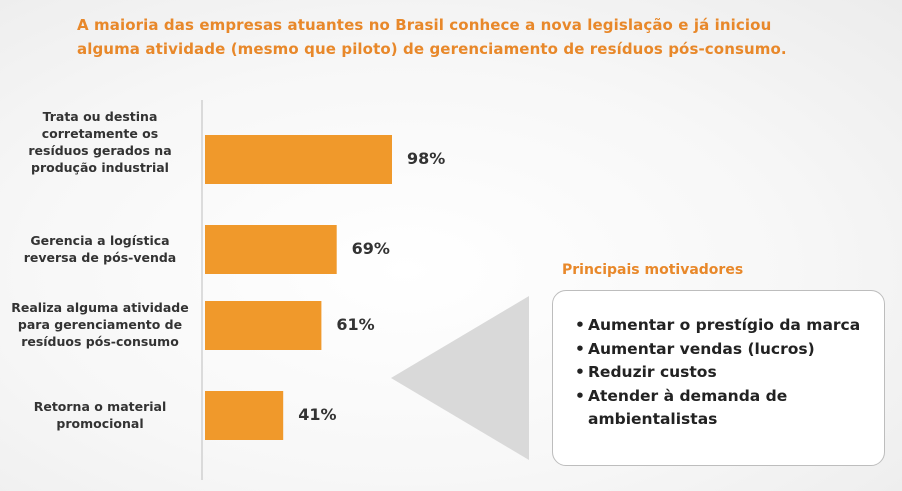 The image size is (902, 491). I want to click on motivators-title: Principais motivadores, so click(653, 270).